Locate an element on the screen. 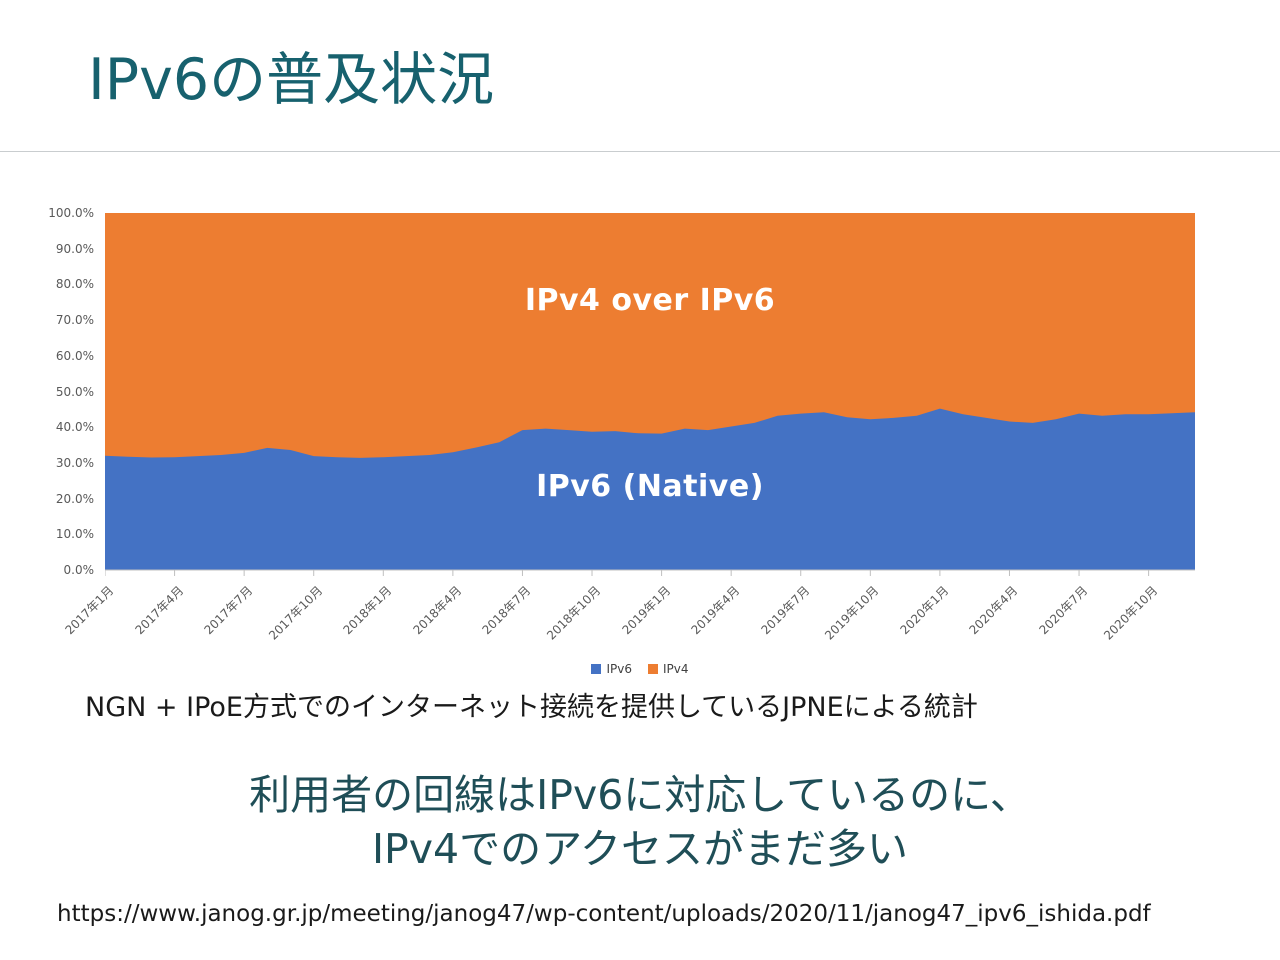 Image resolution: width=1280 pixels, height=960 pixels. title-divider is located at coordinates (640, 151).